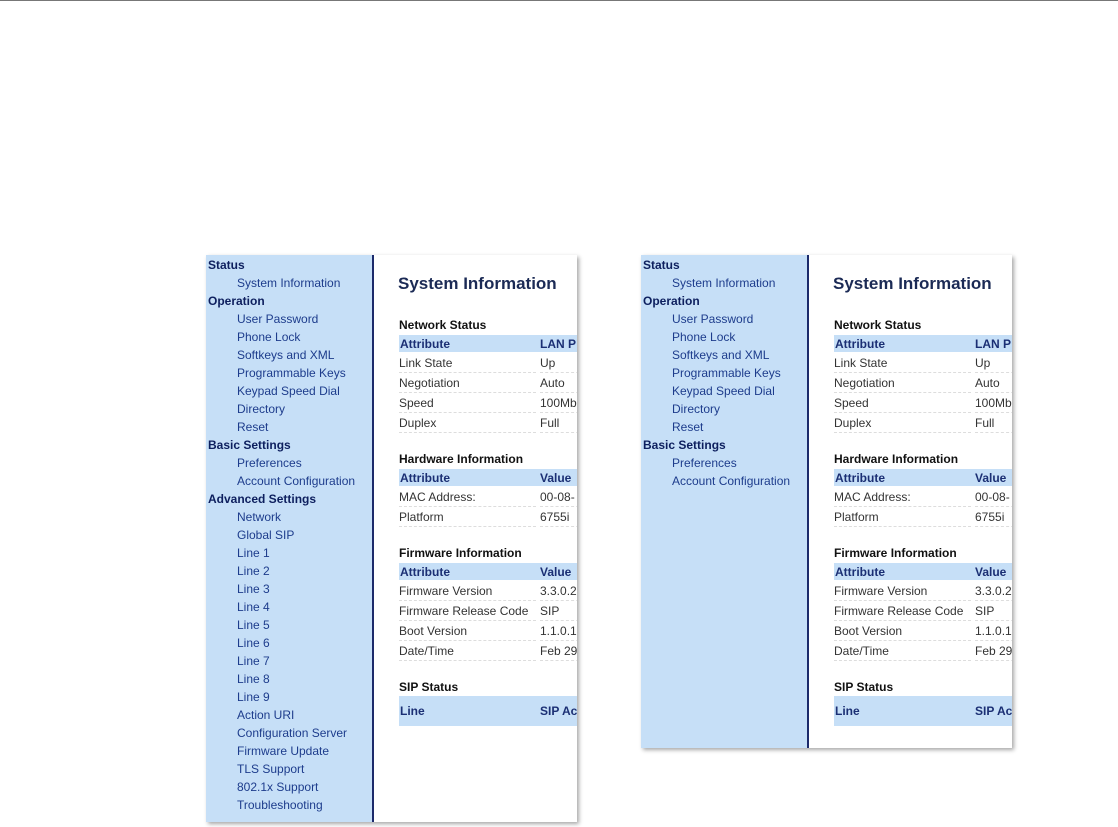 The width and height of the screenshot is (1118, 827). What do you see at coordinates (253, 607) in the screenshot?
I see `nav-link: Line 4` at bounding box center [253, 607].